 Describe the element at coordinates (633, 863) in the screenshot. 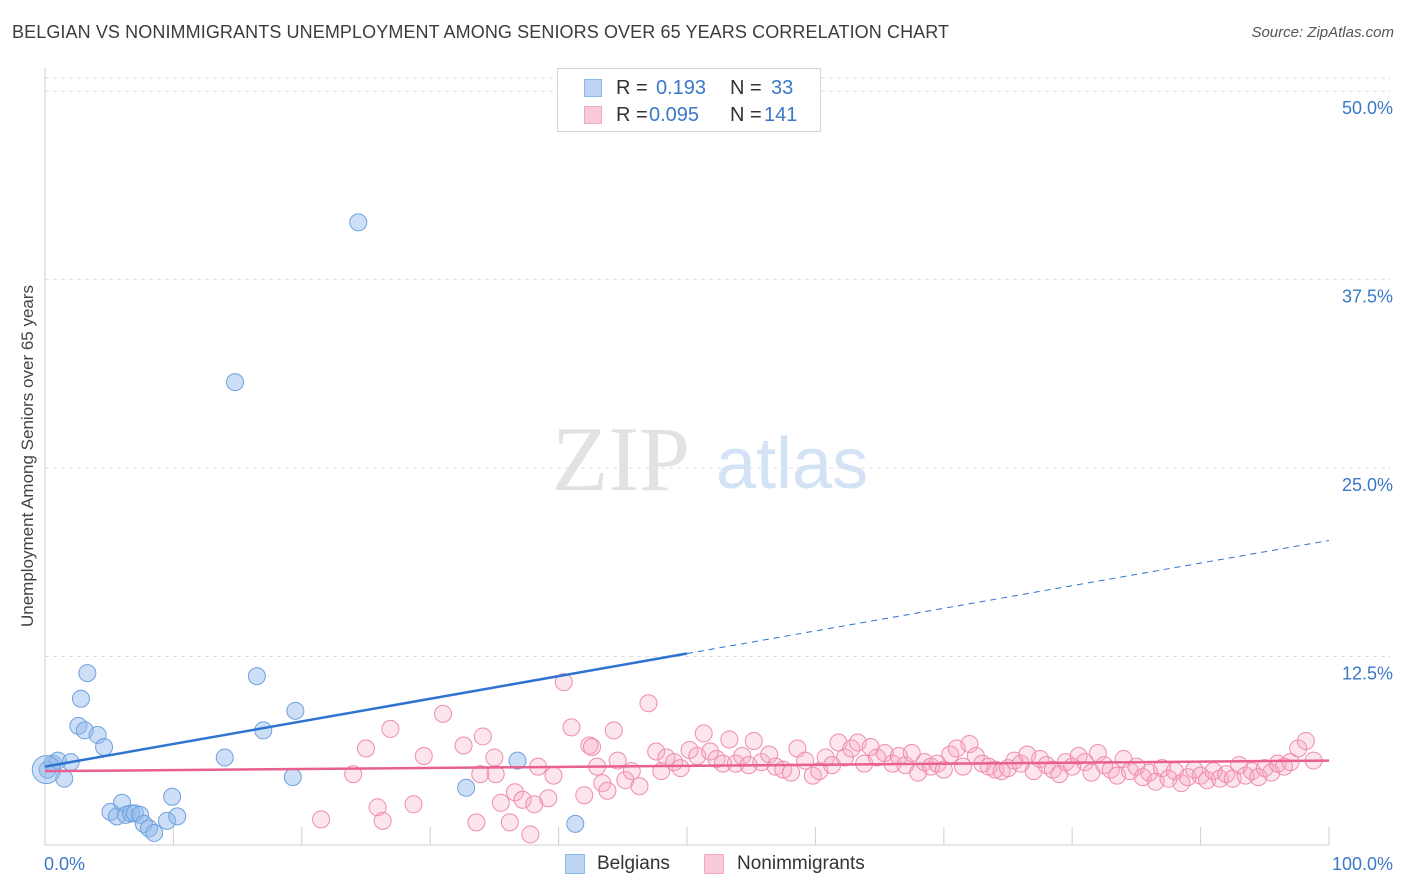

I see `legend-label-belgians: Belgians` at that location.